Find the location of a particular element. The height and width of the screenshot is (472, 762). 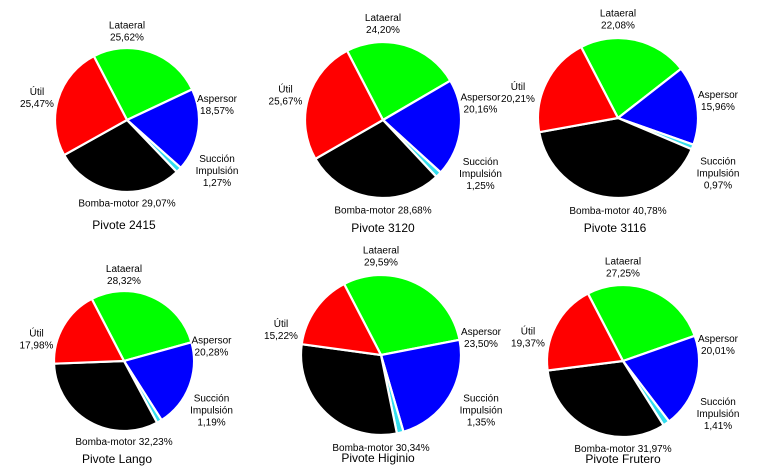

data-label-lataeral: Lataeral 24,20% is located at coordinates (383, 24).